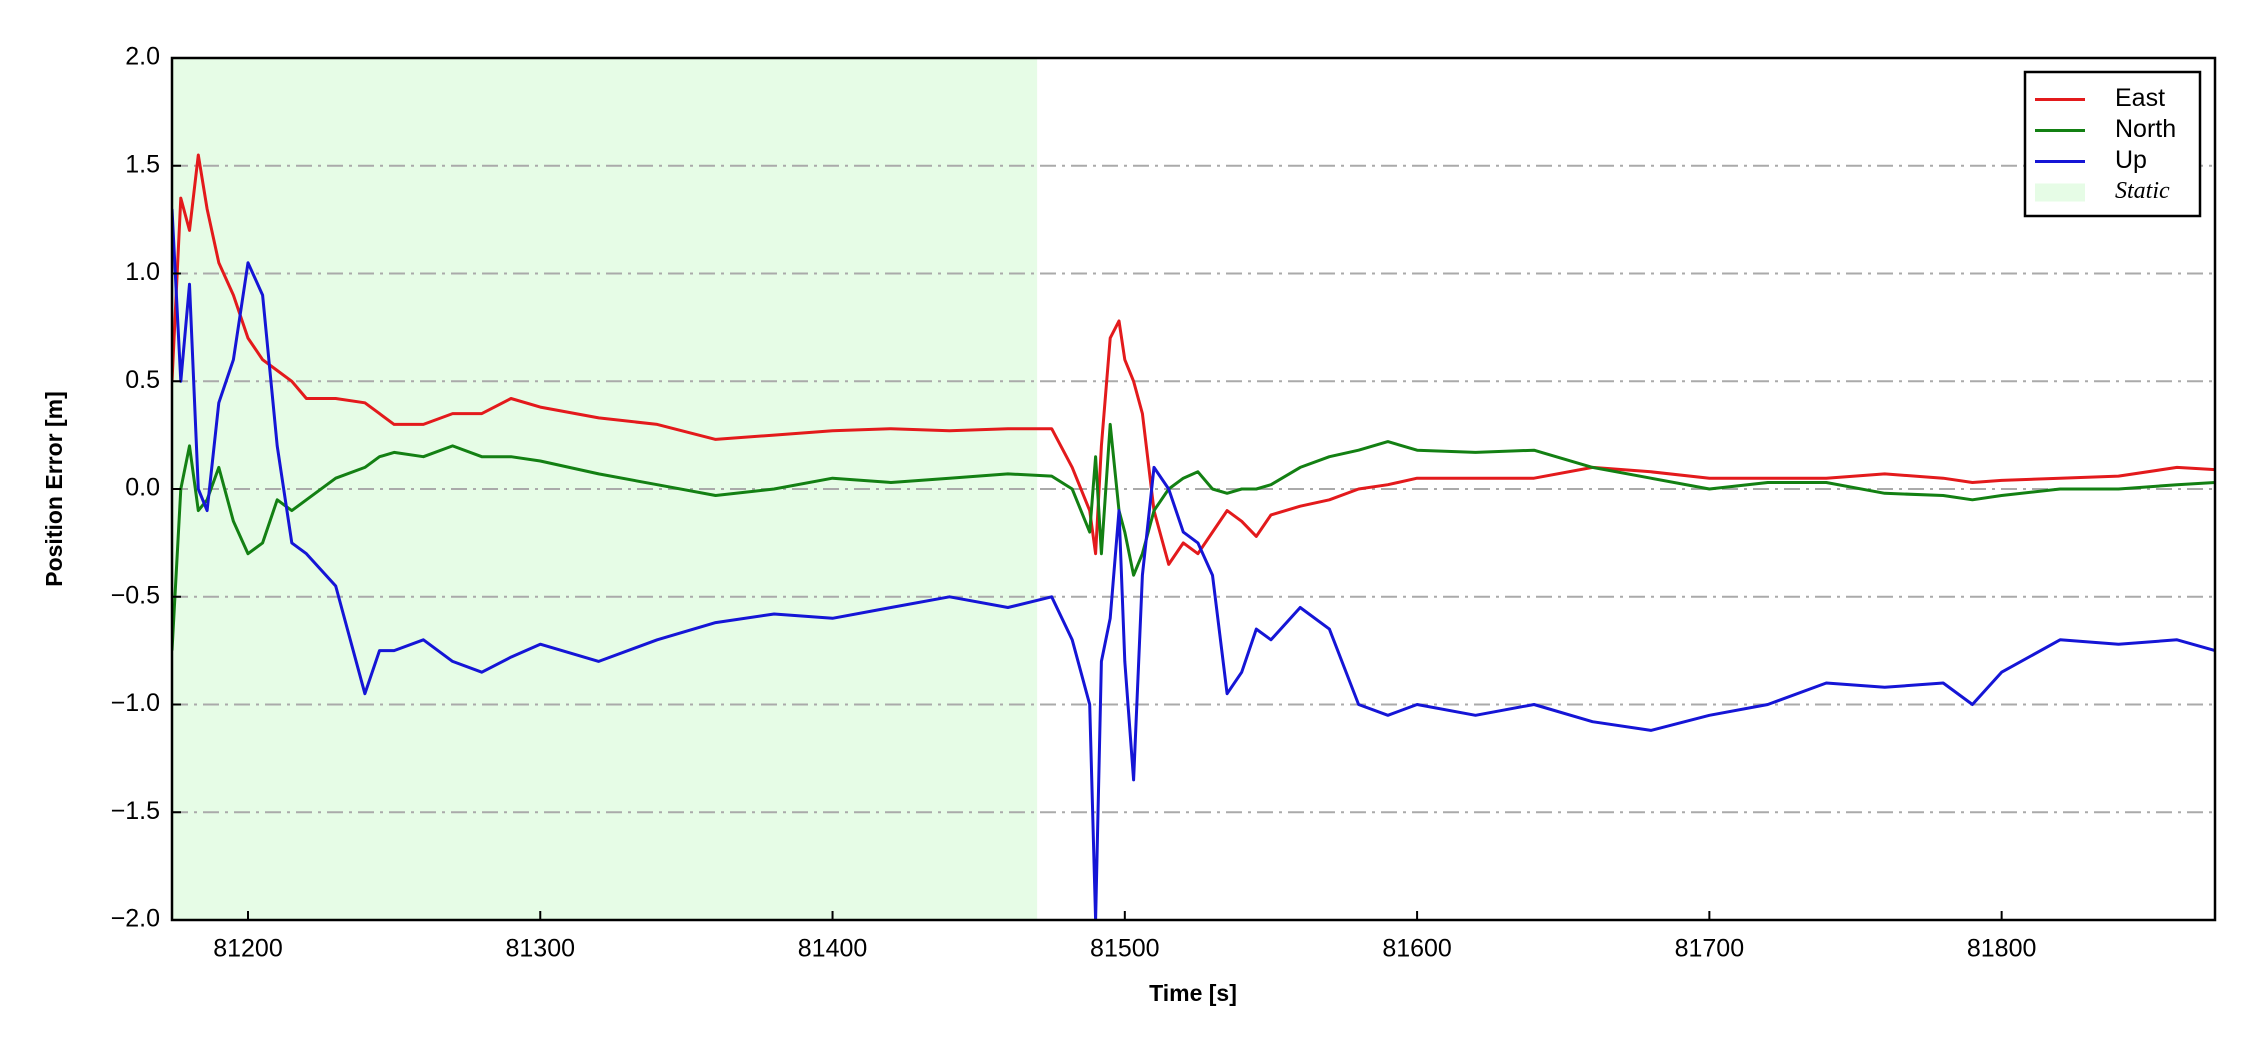 Image resolution: width=2250 pixels, height=1050 pixels. What do you see at coordinates (2131, 160) in the screenshot?
I see `legend-label: Up` at bounding box center [2131, 160].